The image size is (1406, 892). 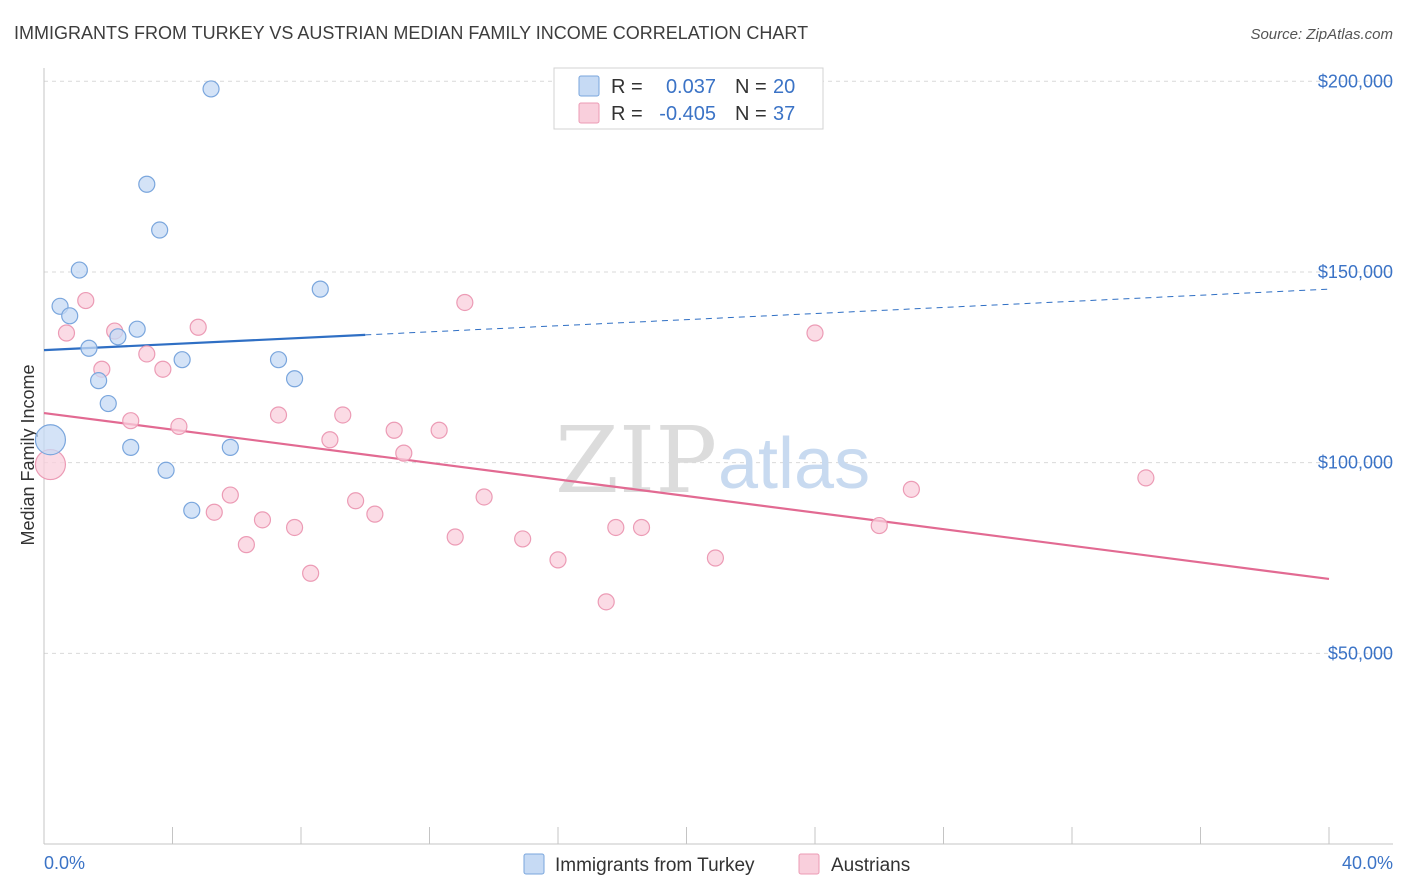 I want to click on watermark: ZIP atlas, so click(x=712, y=460).